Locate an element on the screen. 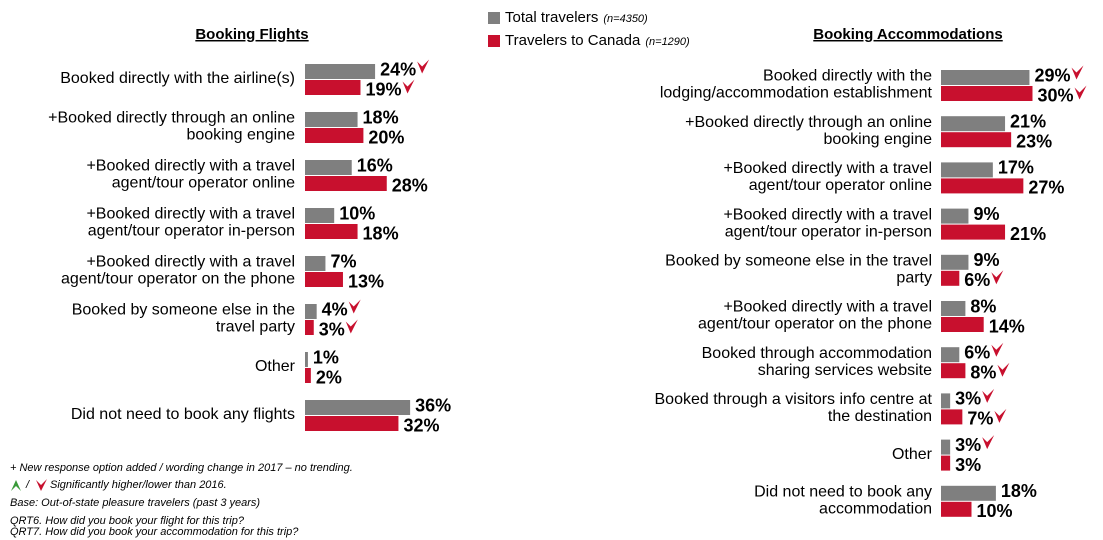 The width and height of the screenshot is (1103, 540). legend-note: (n=1290) is located at coordinates (667, 42).